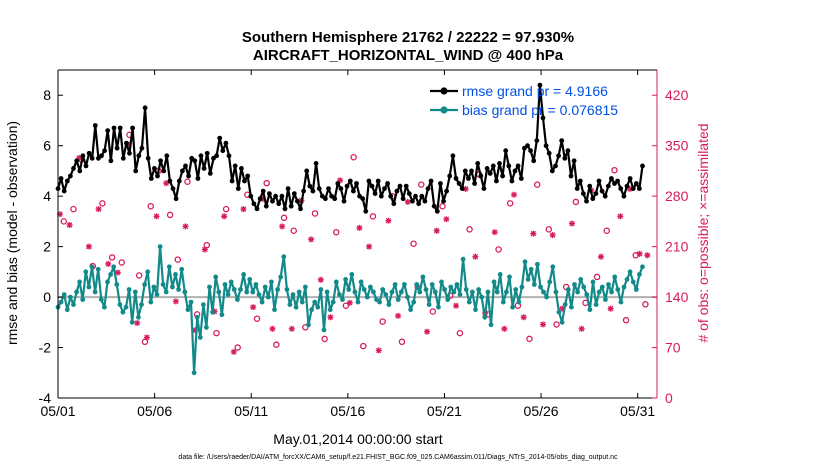 This screenshot has height=470, width=830. Describe the element at coordinates (154, 411) in the screenshot. I see `x-tick-label: 05/06` at that location.